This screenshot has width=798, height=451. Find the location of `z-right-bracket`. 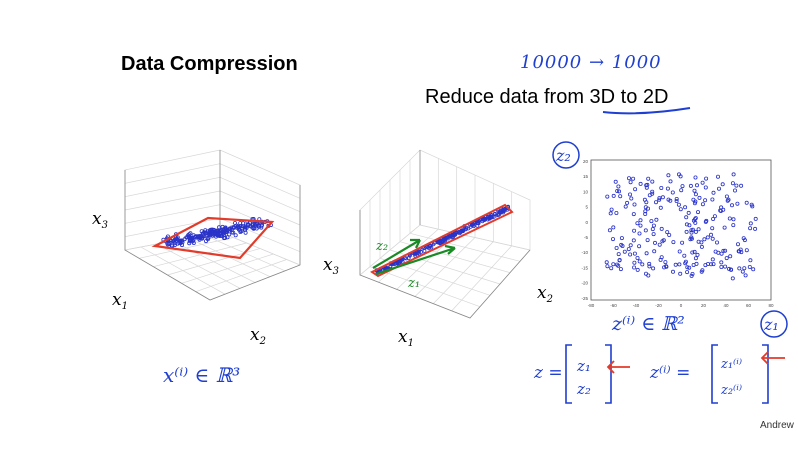

z-right-bracket is located at coordinates (608, 374).